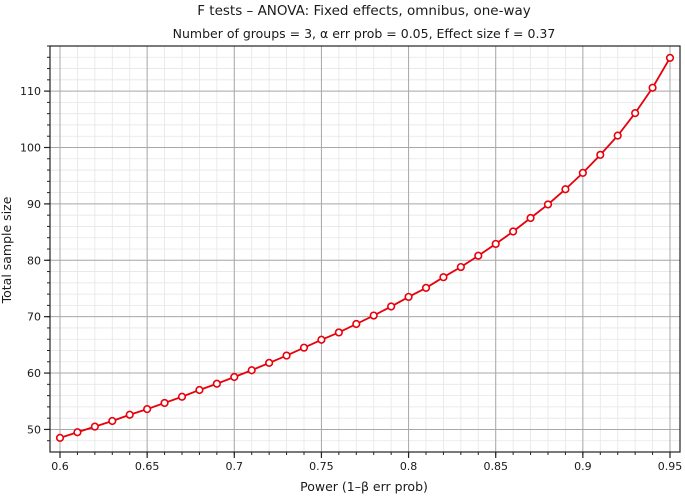 The height and width of the screenshot is (496, 685). What do you see at coordinates (583, 466) in the screenshot?
I see `x-tick-label: 0.9` at bounding box center [583, 466].